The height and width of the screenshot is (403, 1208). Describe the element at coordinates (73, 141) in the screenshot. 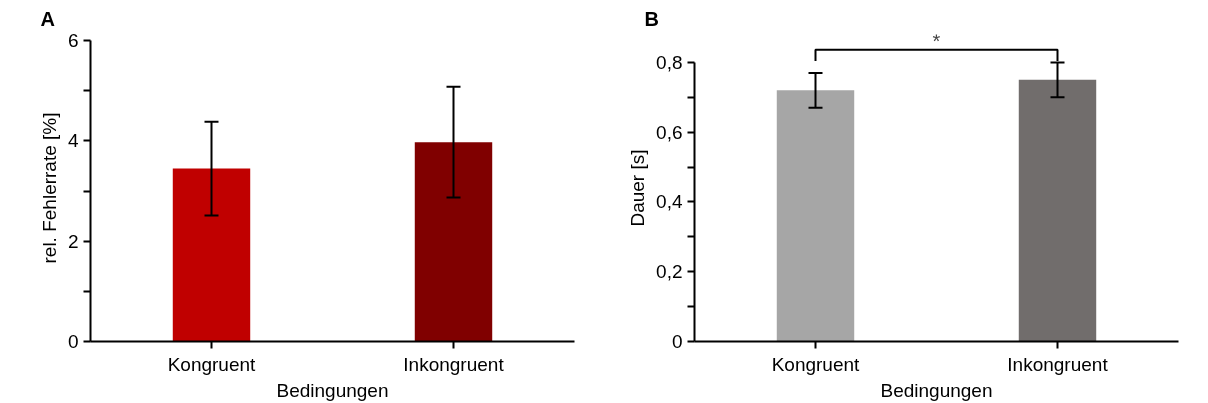

I see `y-tick-label: 4` at that location.